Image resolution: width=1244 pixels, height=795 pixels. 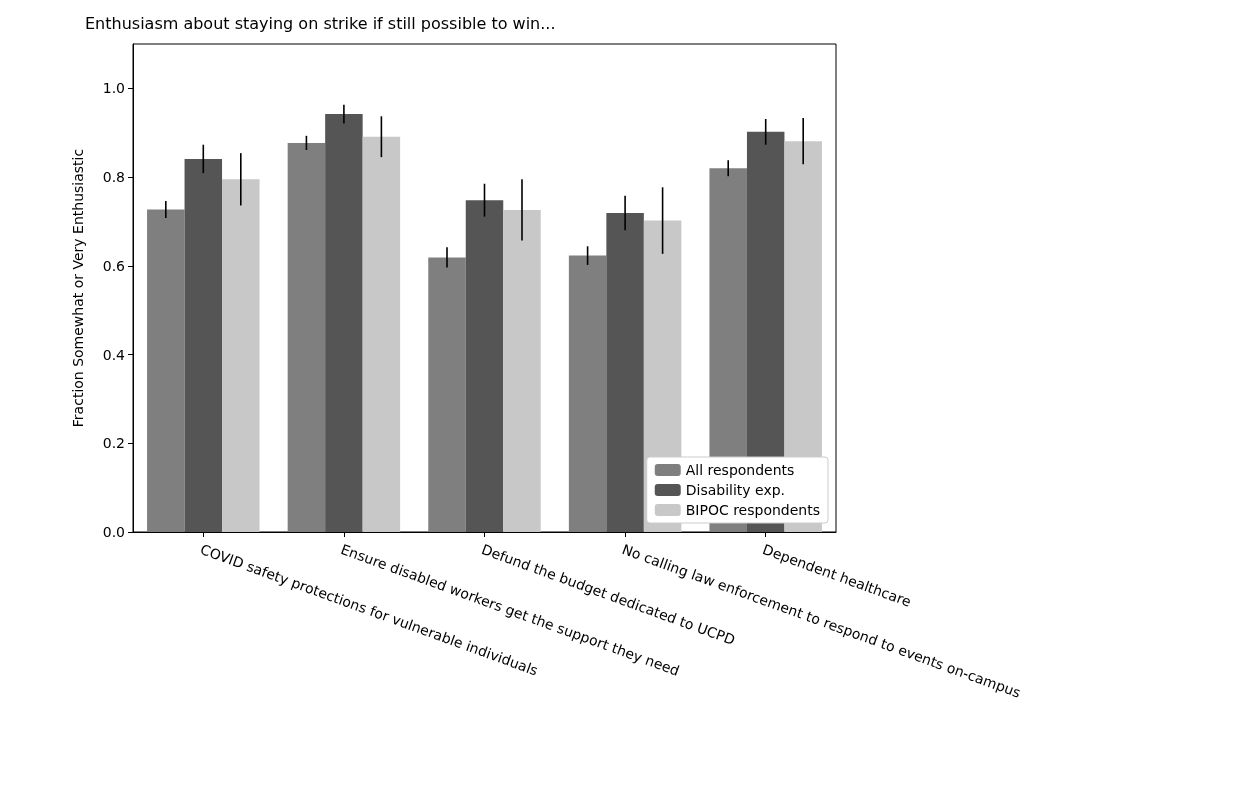 What do you see at coordinates (740, 470) in the screenshot?
I see `legend-label: All respondents` at bounding box center [740, 470].